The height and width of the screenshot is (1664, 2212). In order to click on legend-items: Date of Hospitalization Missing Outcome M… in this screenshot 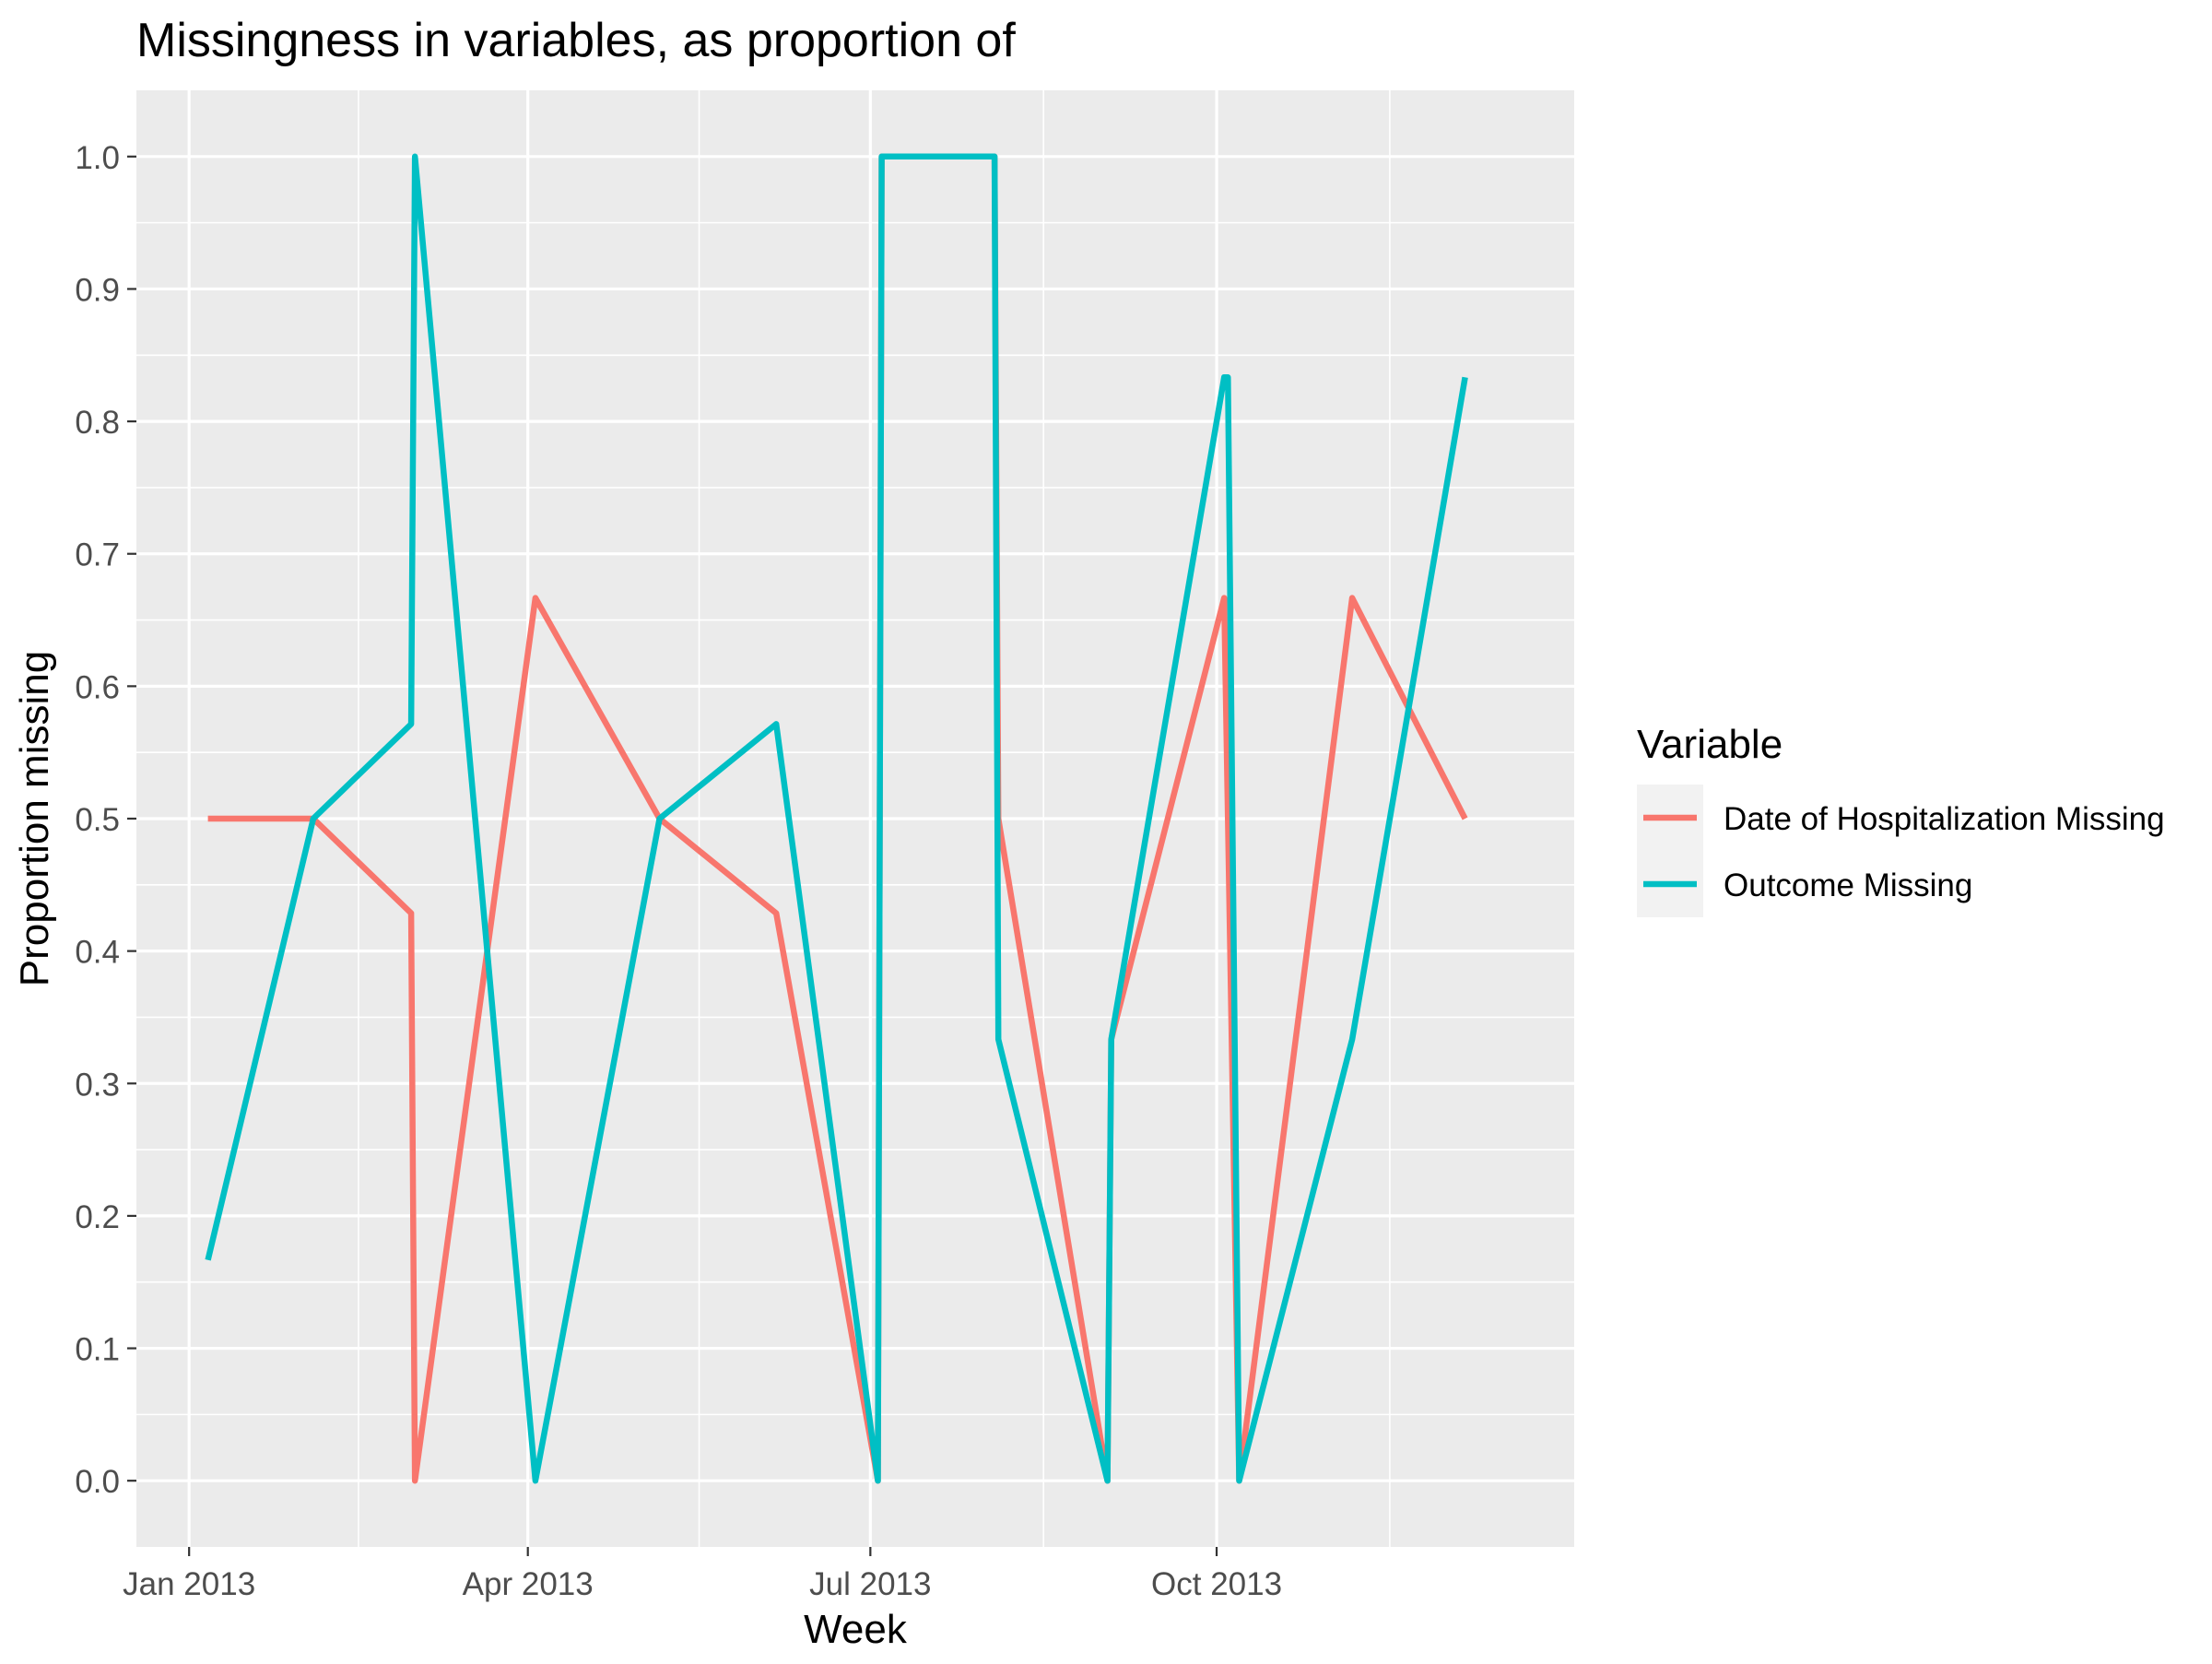, I will do `click(1901, 851)`.